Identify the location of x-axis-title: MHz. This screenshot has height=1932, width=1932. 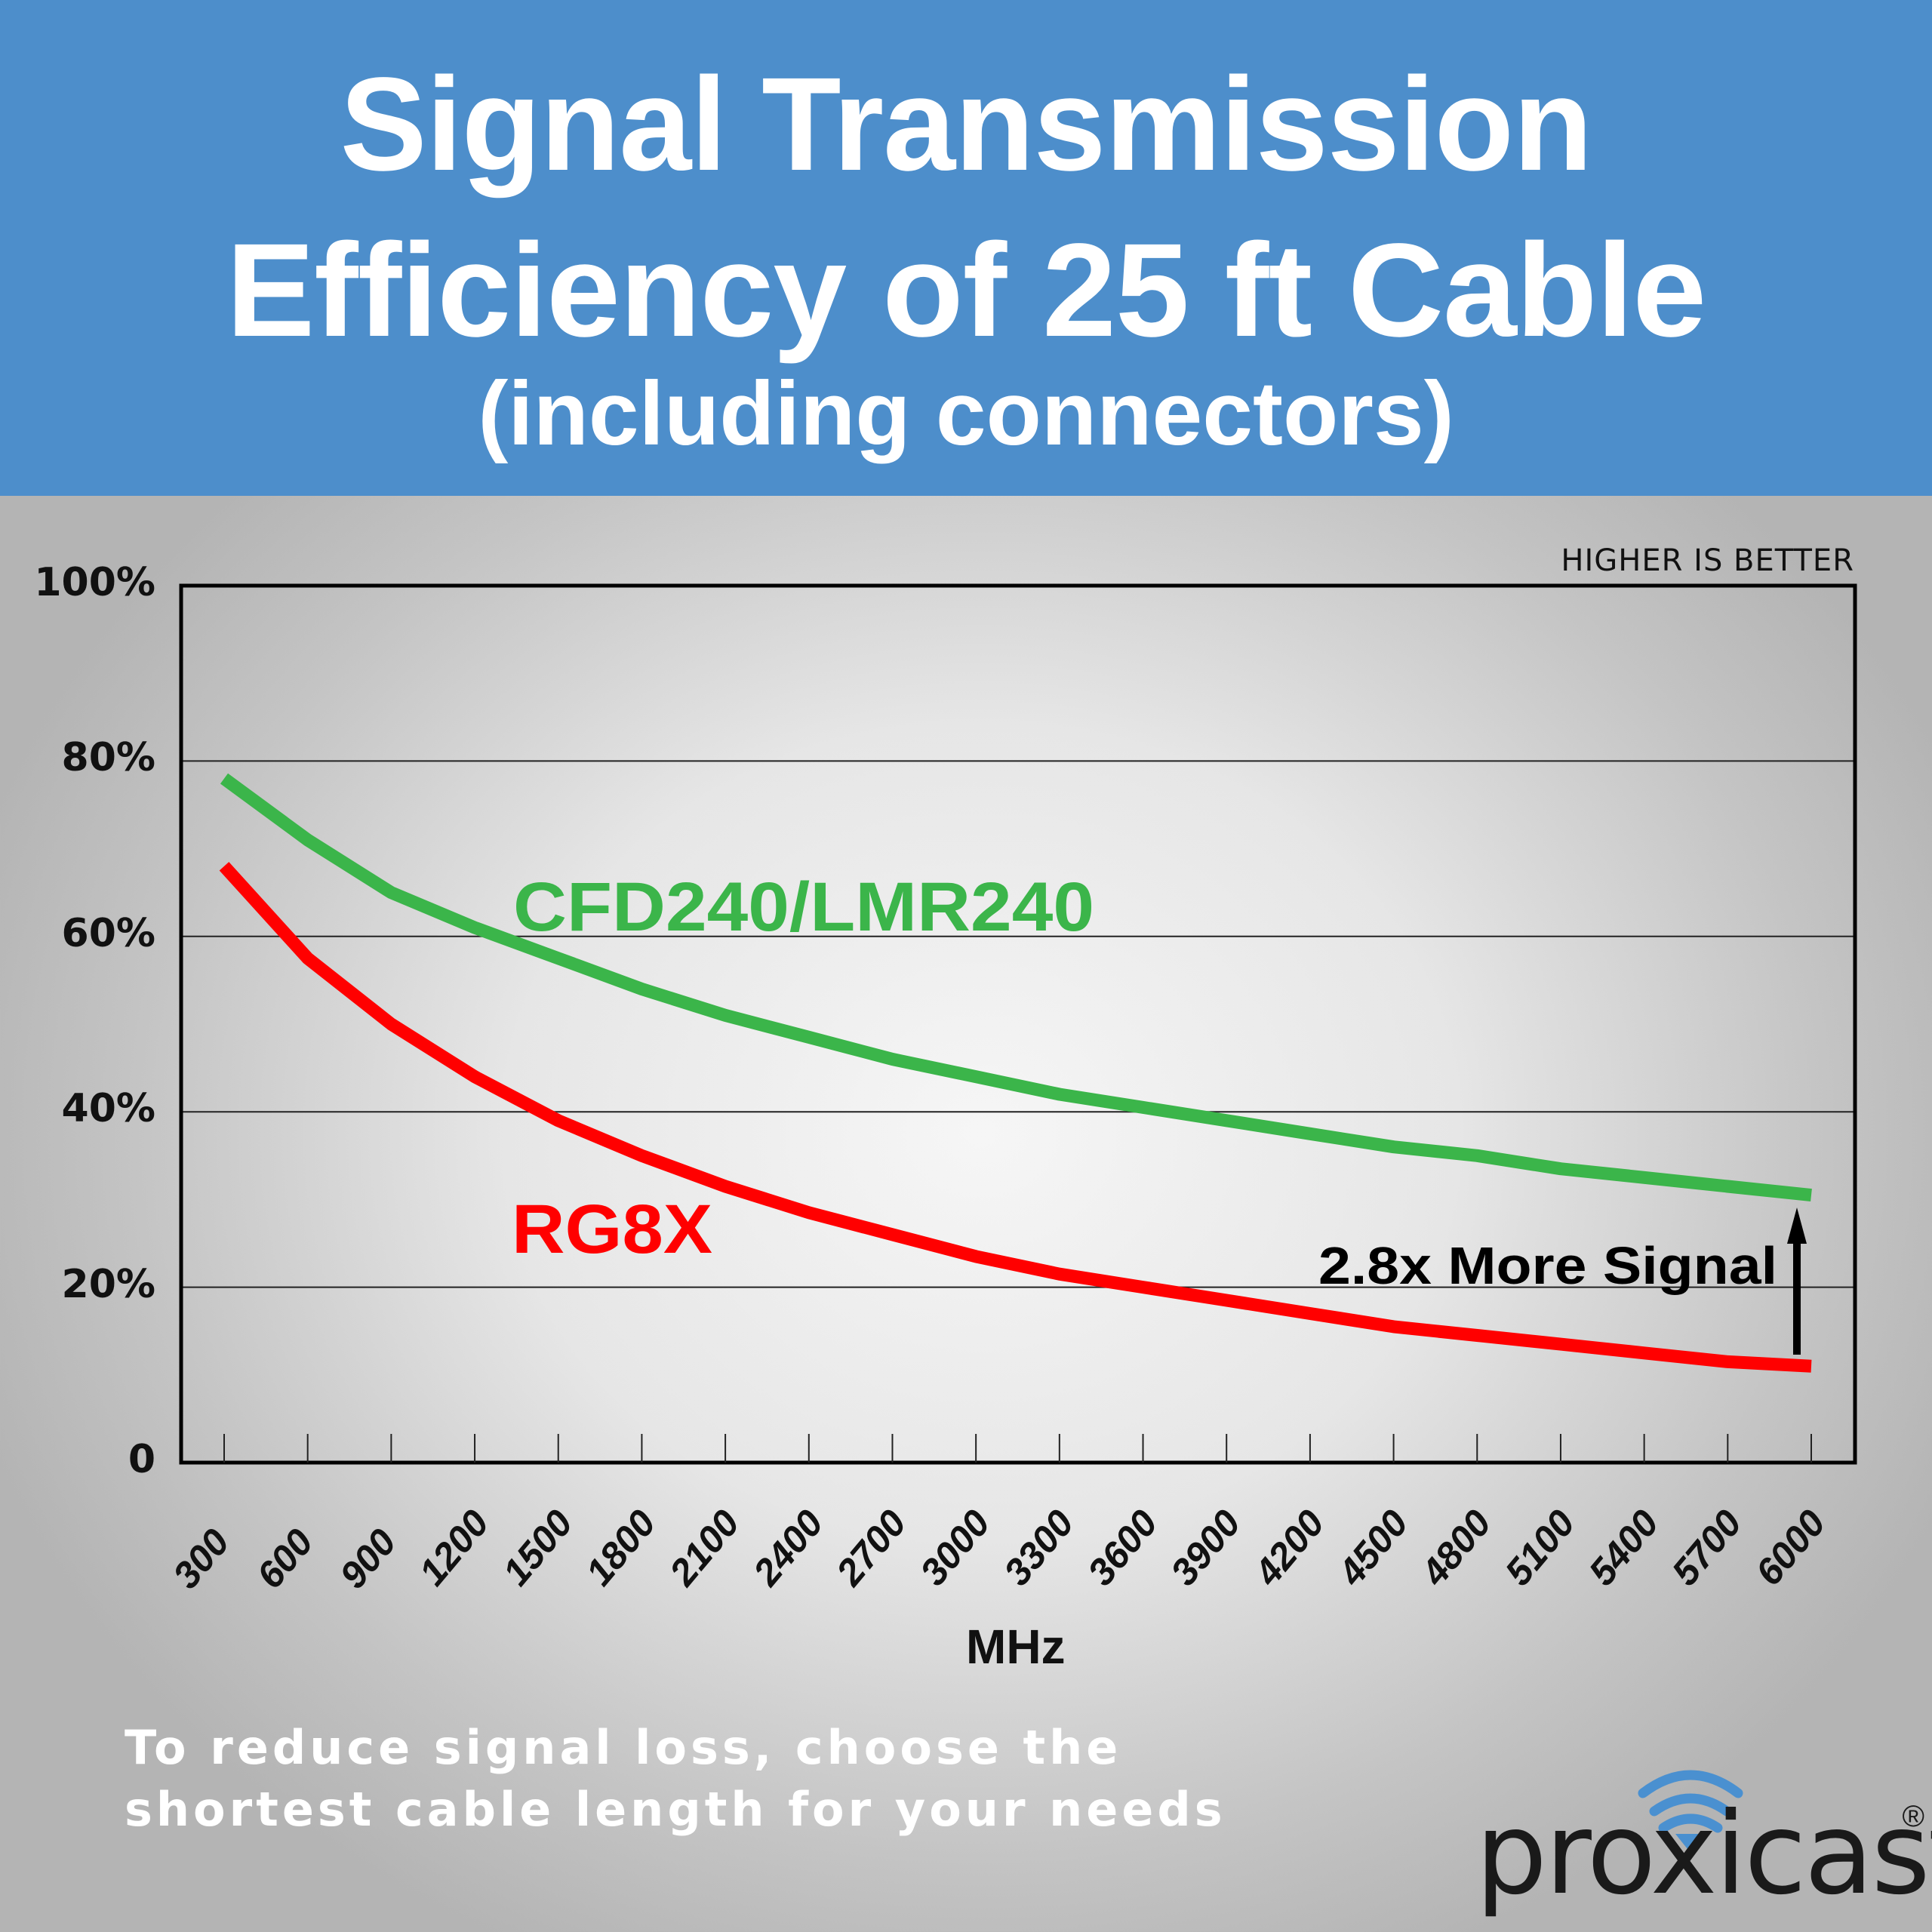
(1016, 1647).